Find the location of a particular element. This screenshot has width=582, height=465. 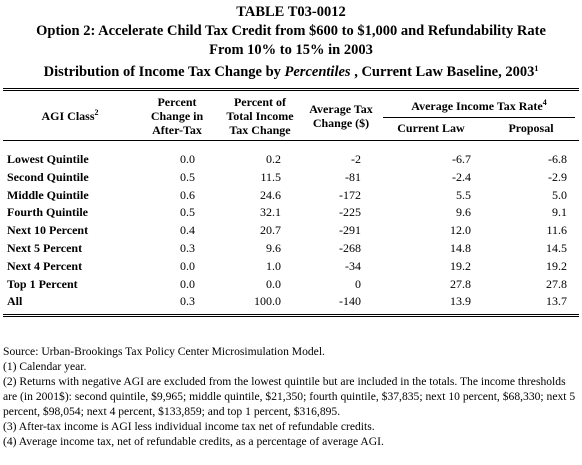

row-label: Lowest Quintile is located at coordinates (48, 159).